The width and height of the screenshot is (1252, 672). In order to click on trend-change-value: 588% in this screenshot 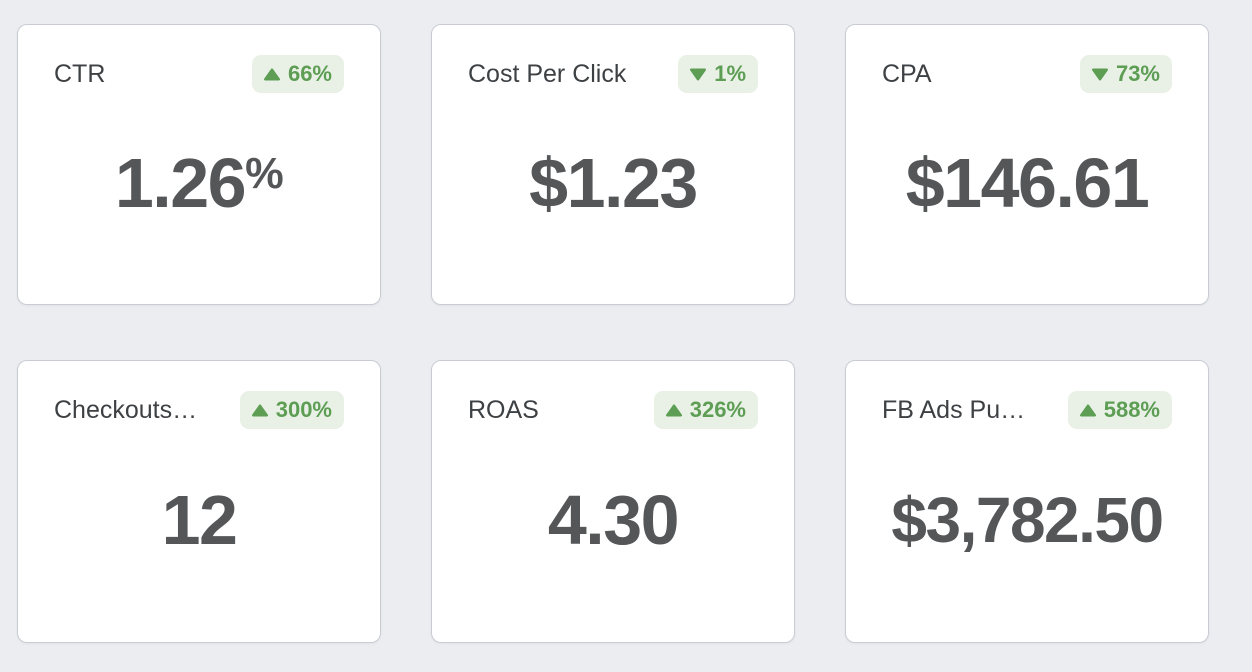, I will do `click(1131, 409)`.